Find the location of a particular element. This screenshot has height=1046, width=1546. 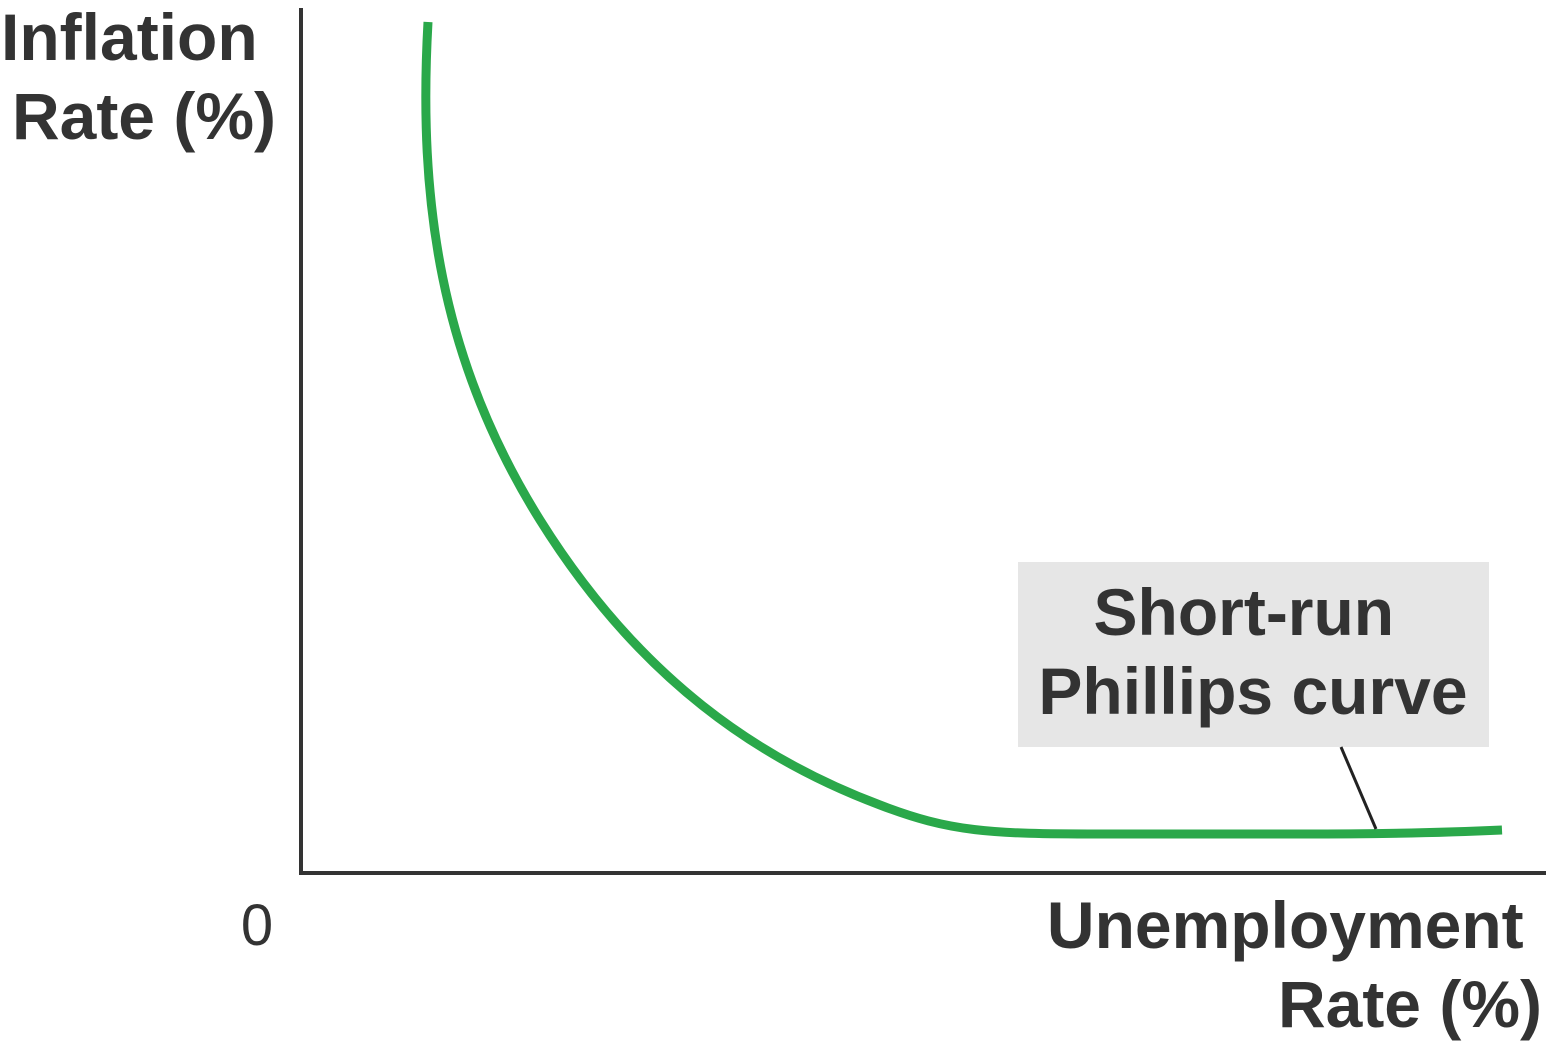

y-axis-label-line-1: Inflation is located at coordinates (129, 37).